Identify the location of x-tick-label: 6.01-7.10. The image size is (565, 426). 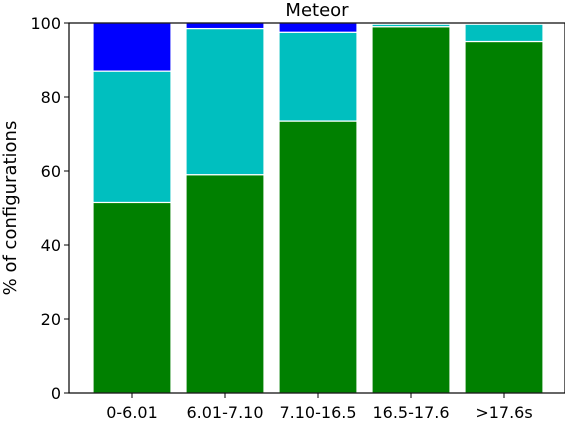
(224, 412).